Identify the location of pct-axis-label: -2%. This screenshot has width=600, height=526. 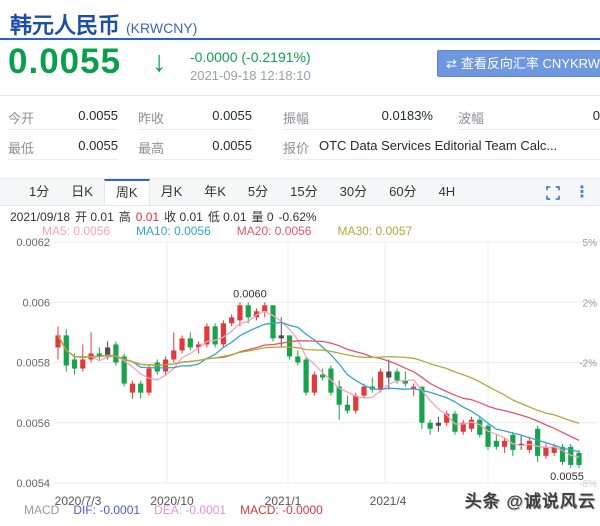
(588, 364).